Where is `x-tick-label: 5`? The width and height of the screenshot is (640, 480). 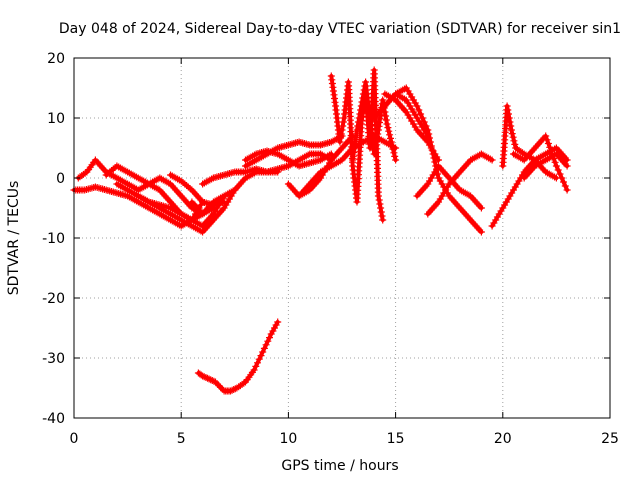
x-tick-label: 5 is located at coordinates (181, 439).